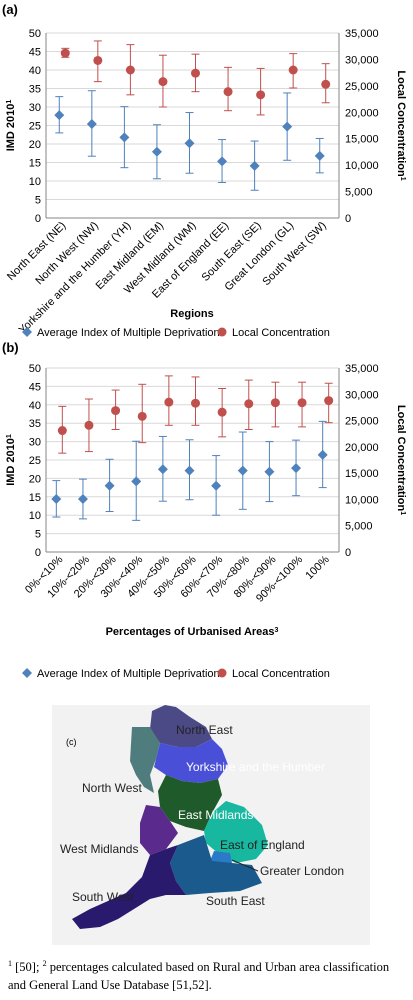  I want to click on x-axis-title: Percentages of Urbanised Areas3, so click(192, 632).